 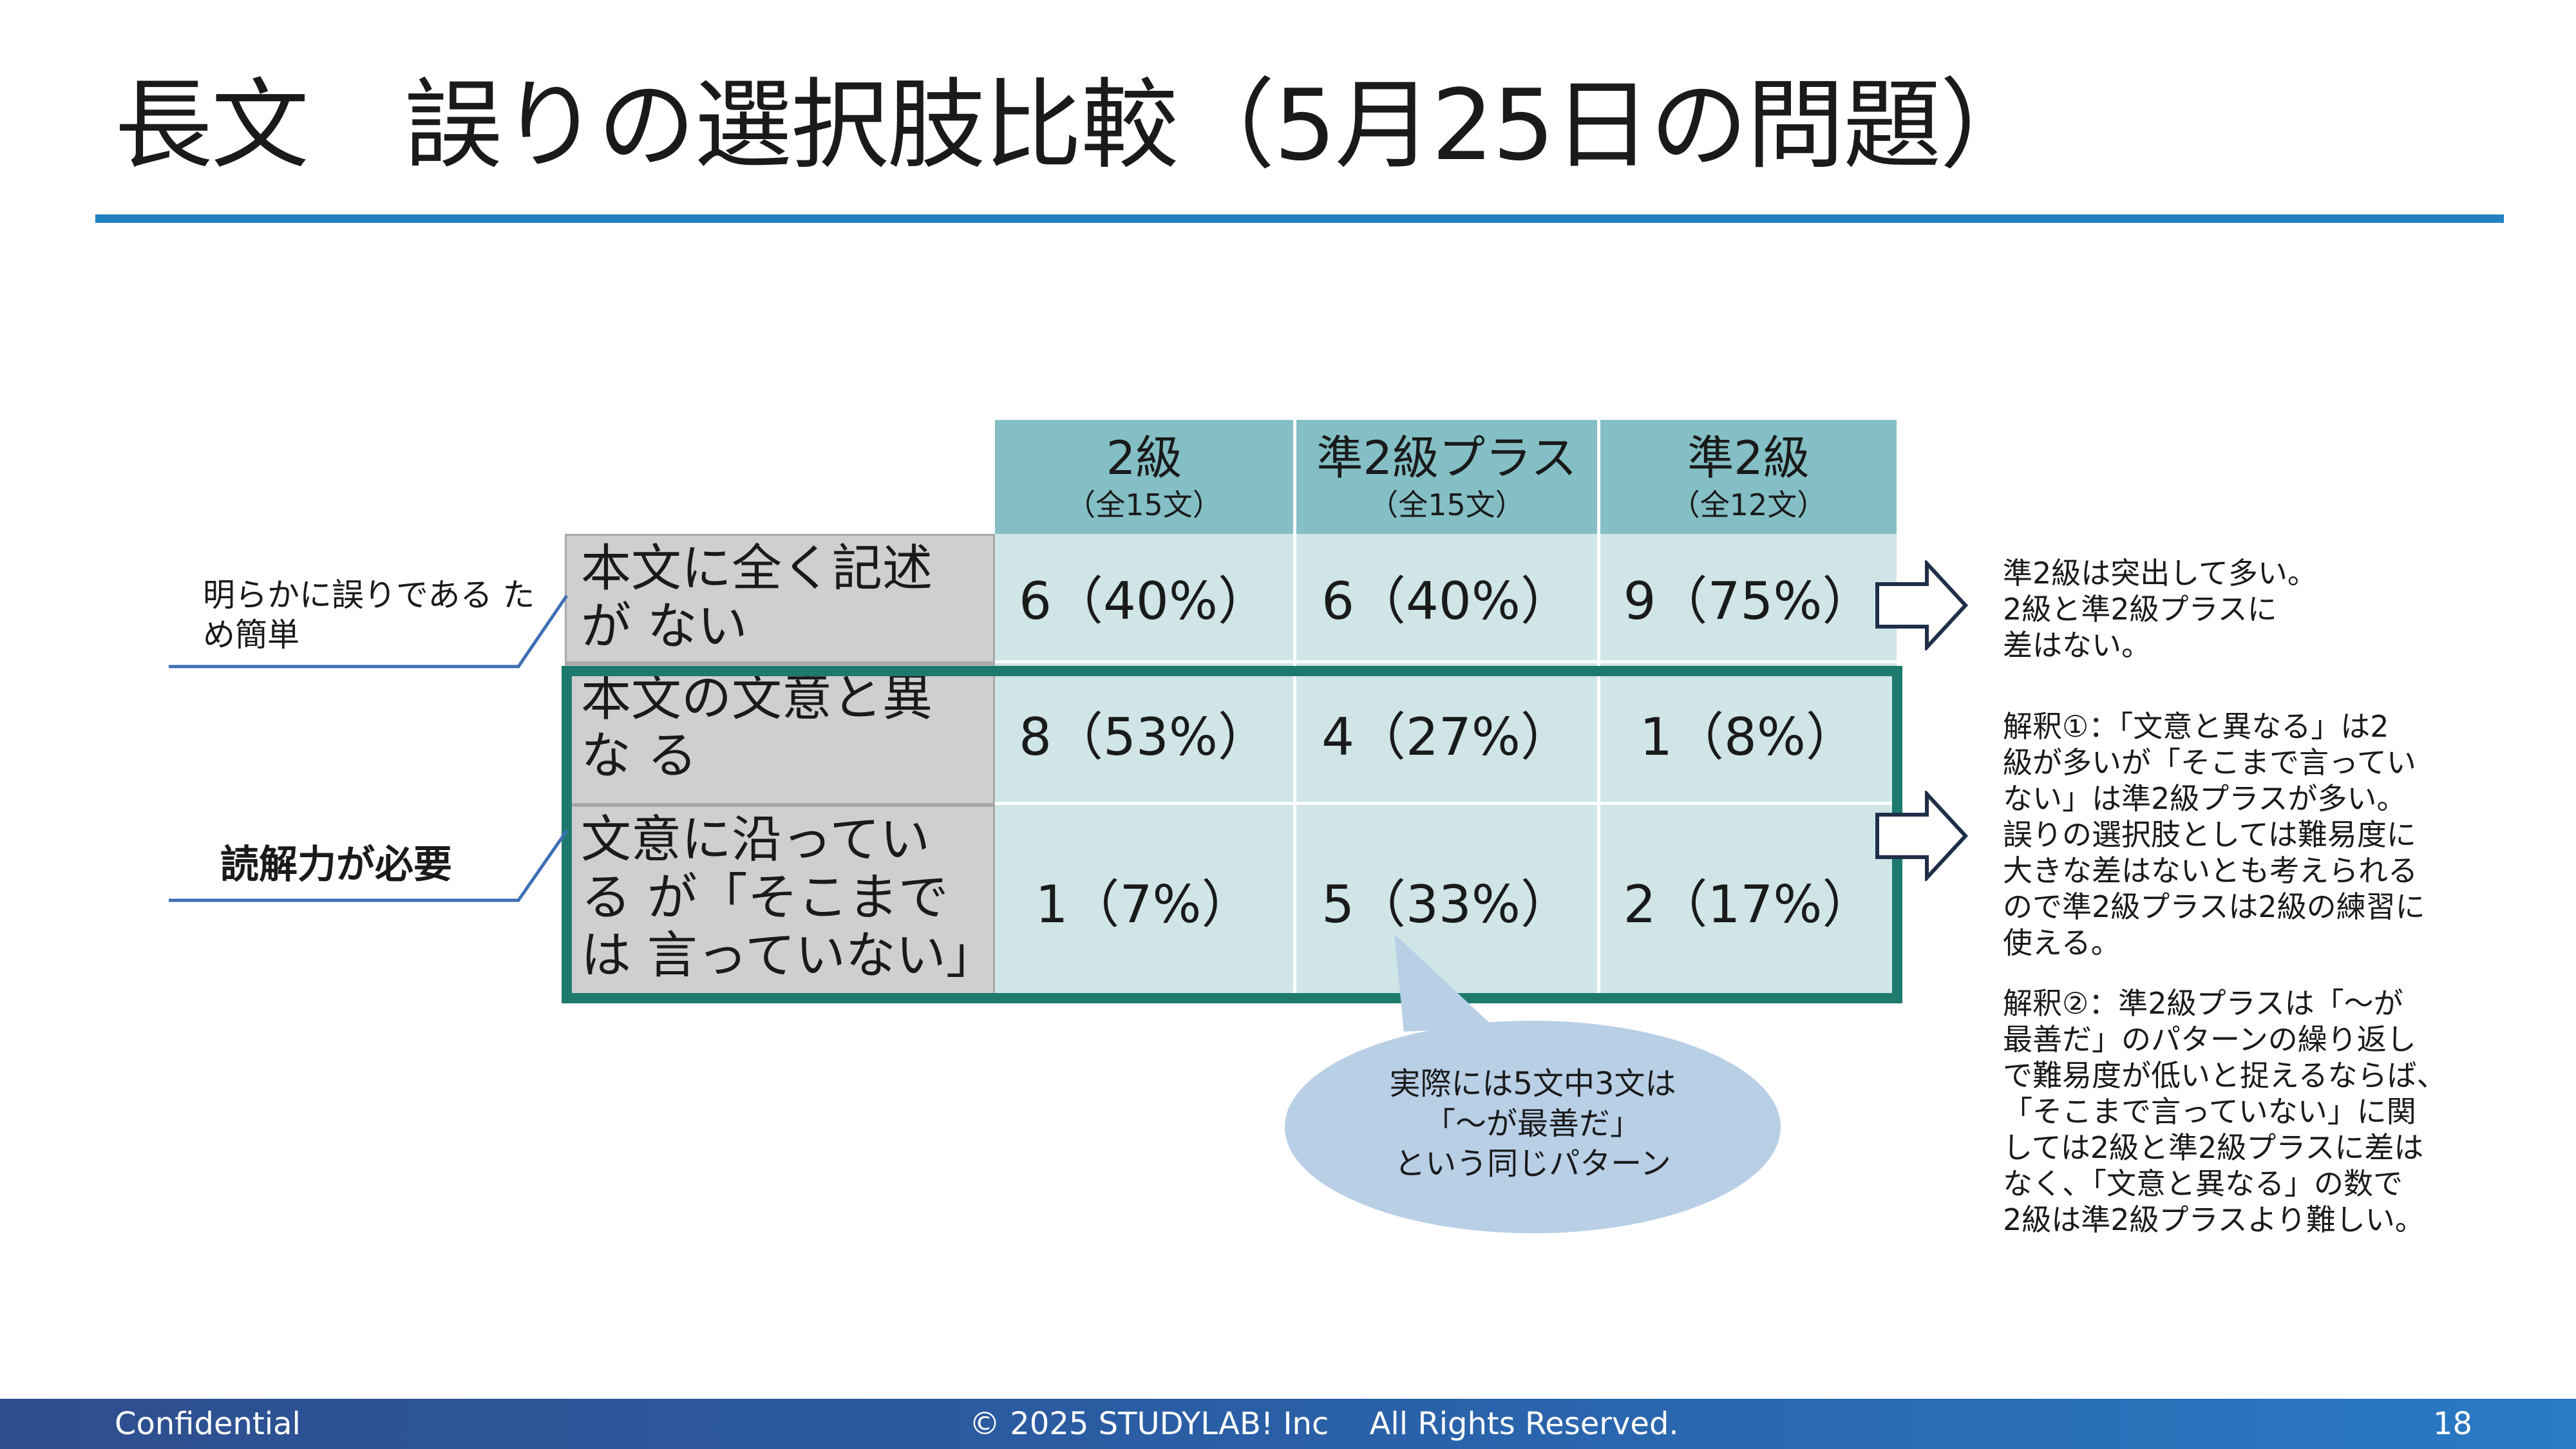 What do you see at coordinates (1144, 458) in the screenshot?
I see `column-header-label: 2級` at bounding box center [1144, 458].